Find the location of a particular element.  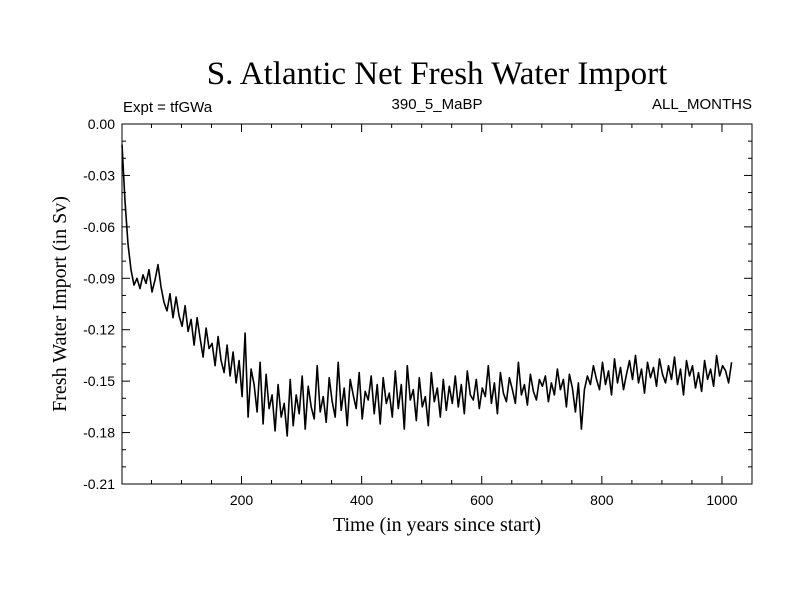

y-tick-label: -0.21 is located at coordinates (99, 484).